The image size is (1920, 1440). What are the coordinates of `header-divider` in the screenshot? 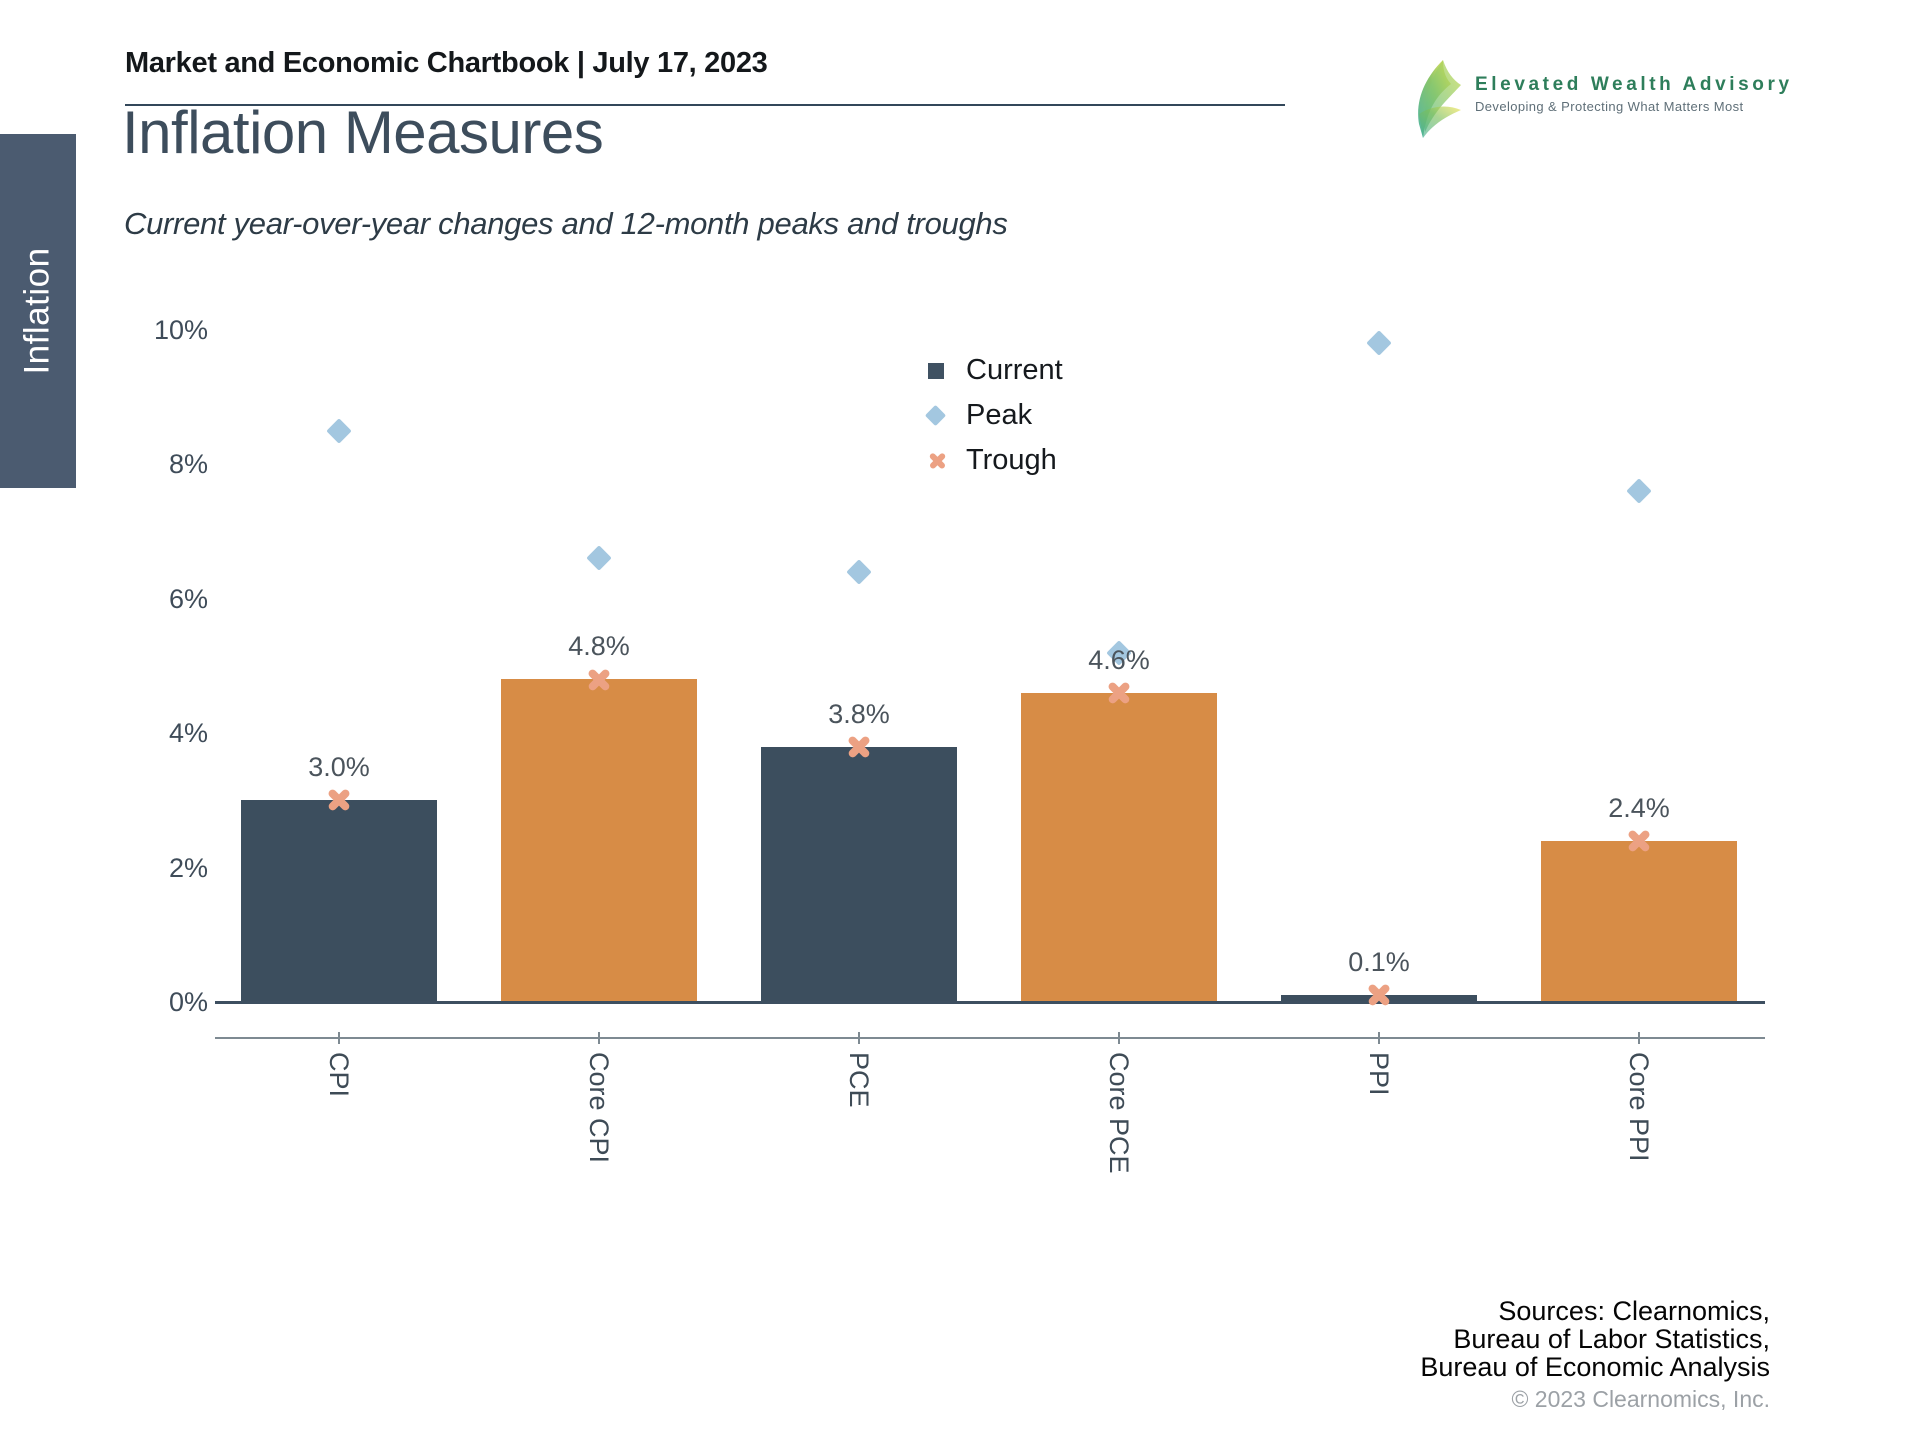 It's located at (705, 105).